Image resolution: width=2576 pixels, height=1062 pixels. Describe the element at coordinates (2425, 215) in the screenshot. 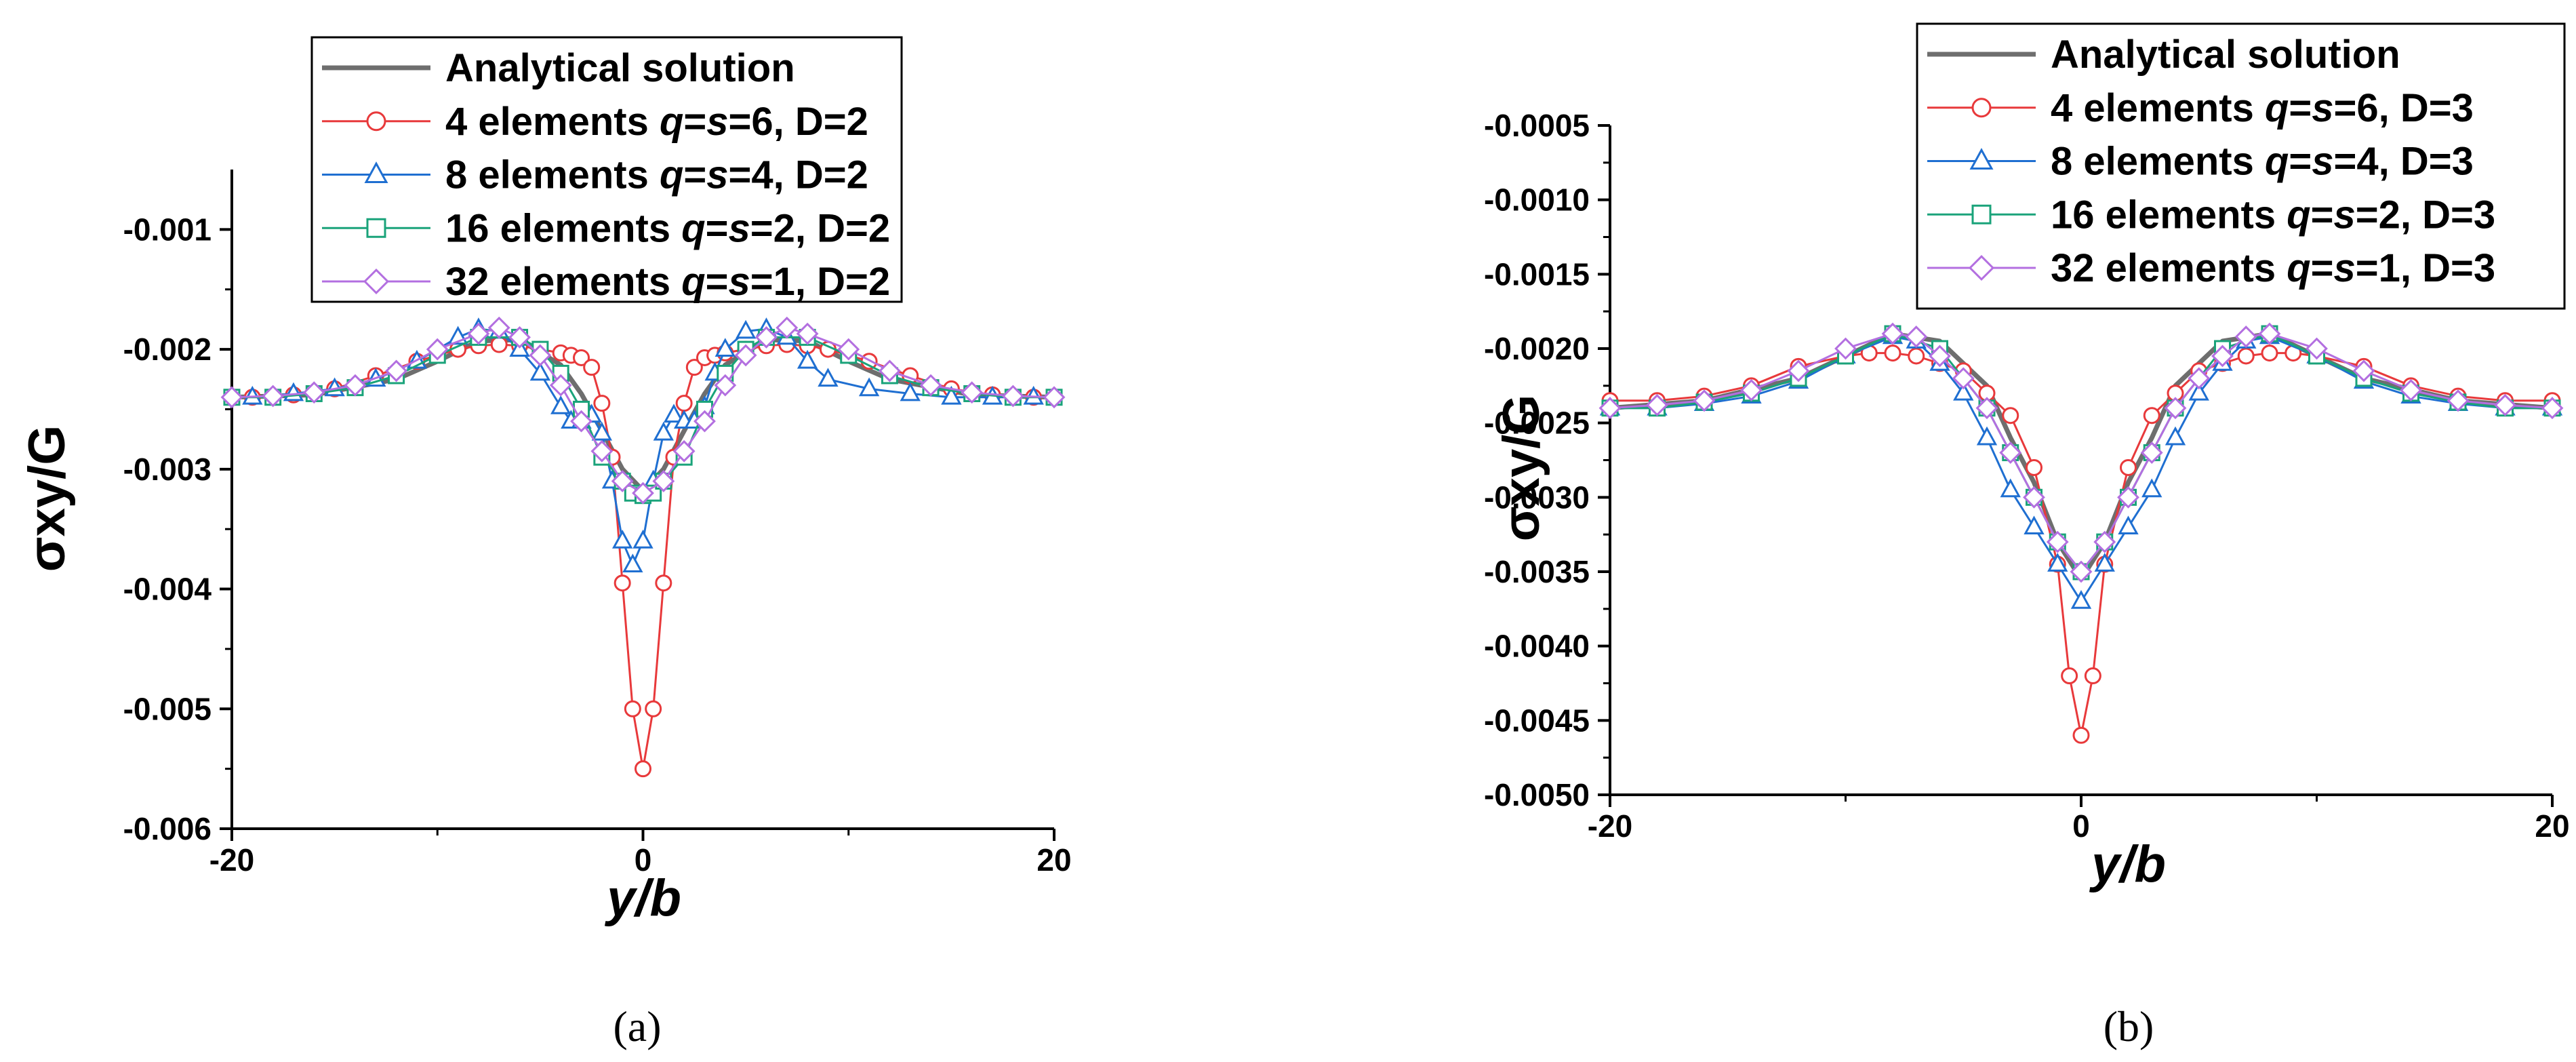

I see `legend-label-part: =2, D=3` at that location.